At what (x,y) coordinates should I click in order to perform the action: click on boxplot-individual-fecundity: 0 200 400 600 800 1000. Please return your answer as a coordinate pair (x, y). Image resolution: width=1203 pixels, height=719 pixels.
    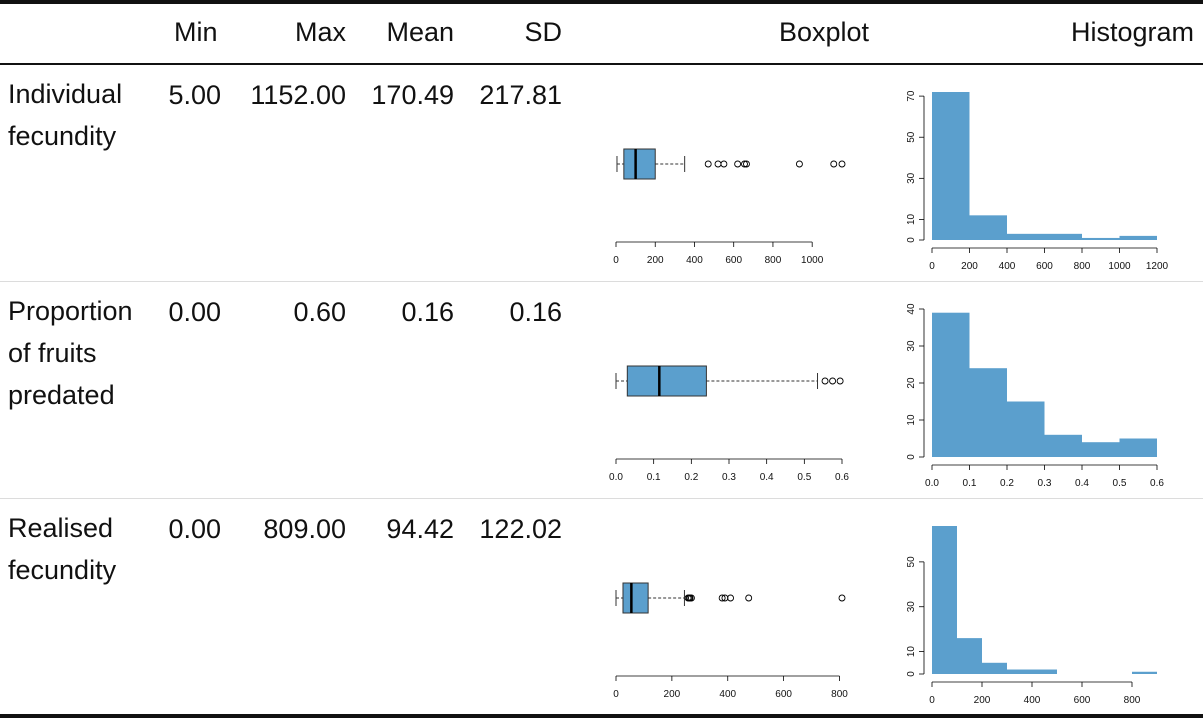
    Looking at the image, I should click on (729, 207).